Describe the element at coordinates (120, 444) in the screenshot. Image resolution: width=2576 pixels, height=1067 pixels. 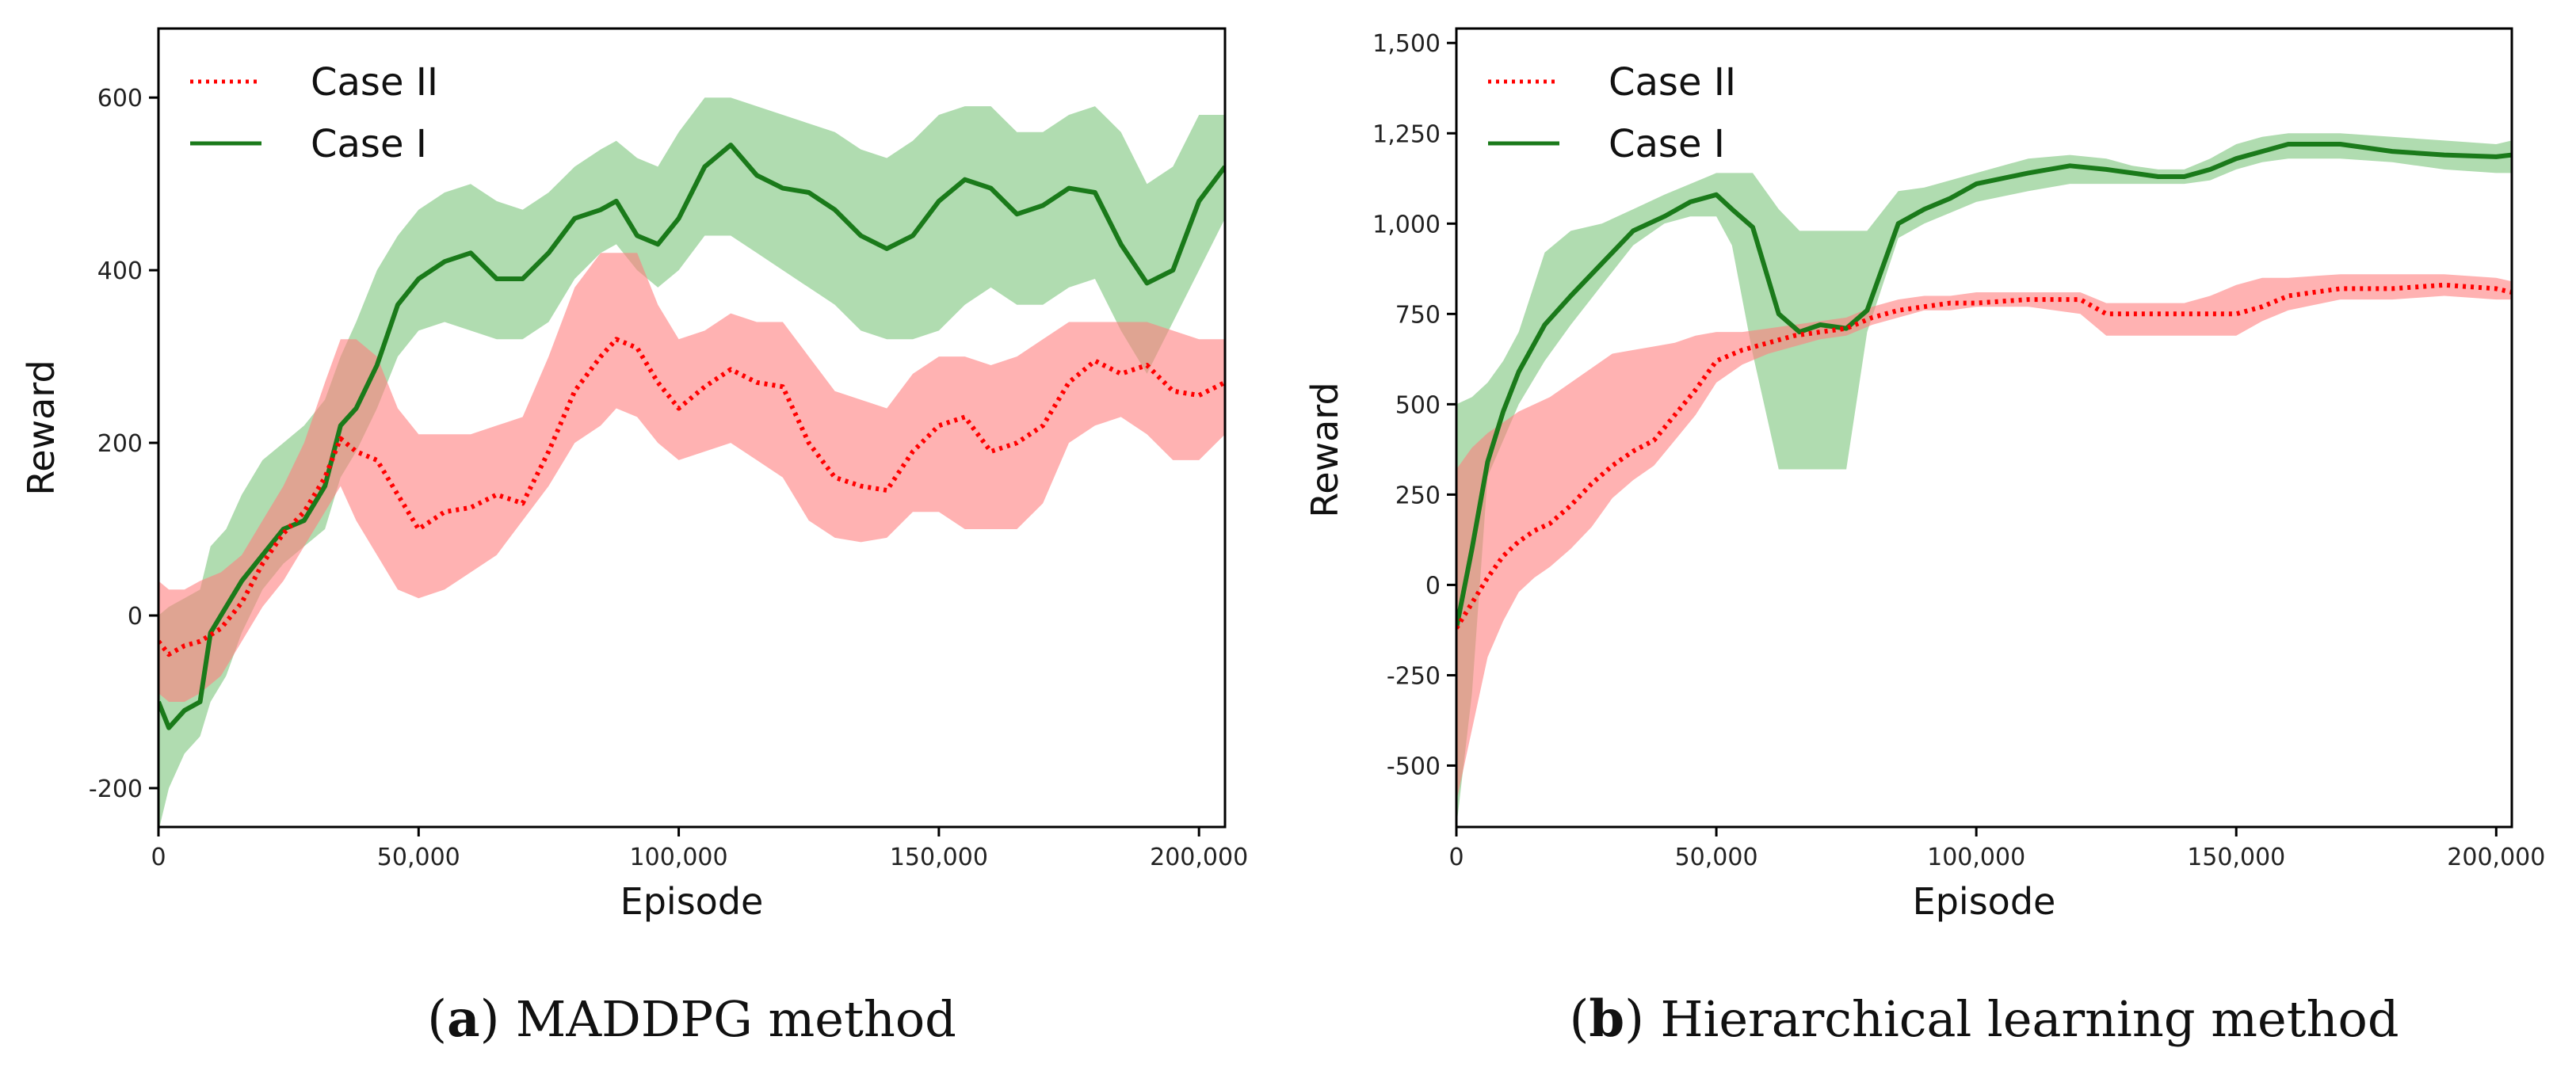
I see `panel-a-y-tick-label: 200` at that location.